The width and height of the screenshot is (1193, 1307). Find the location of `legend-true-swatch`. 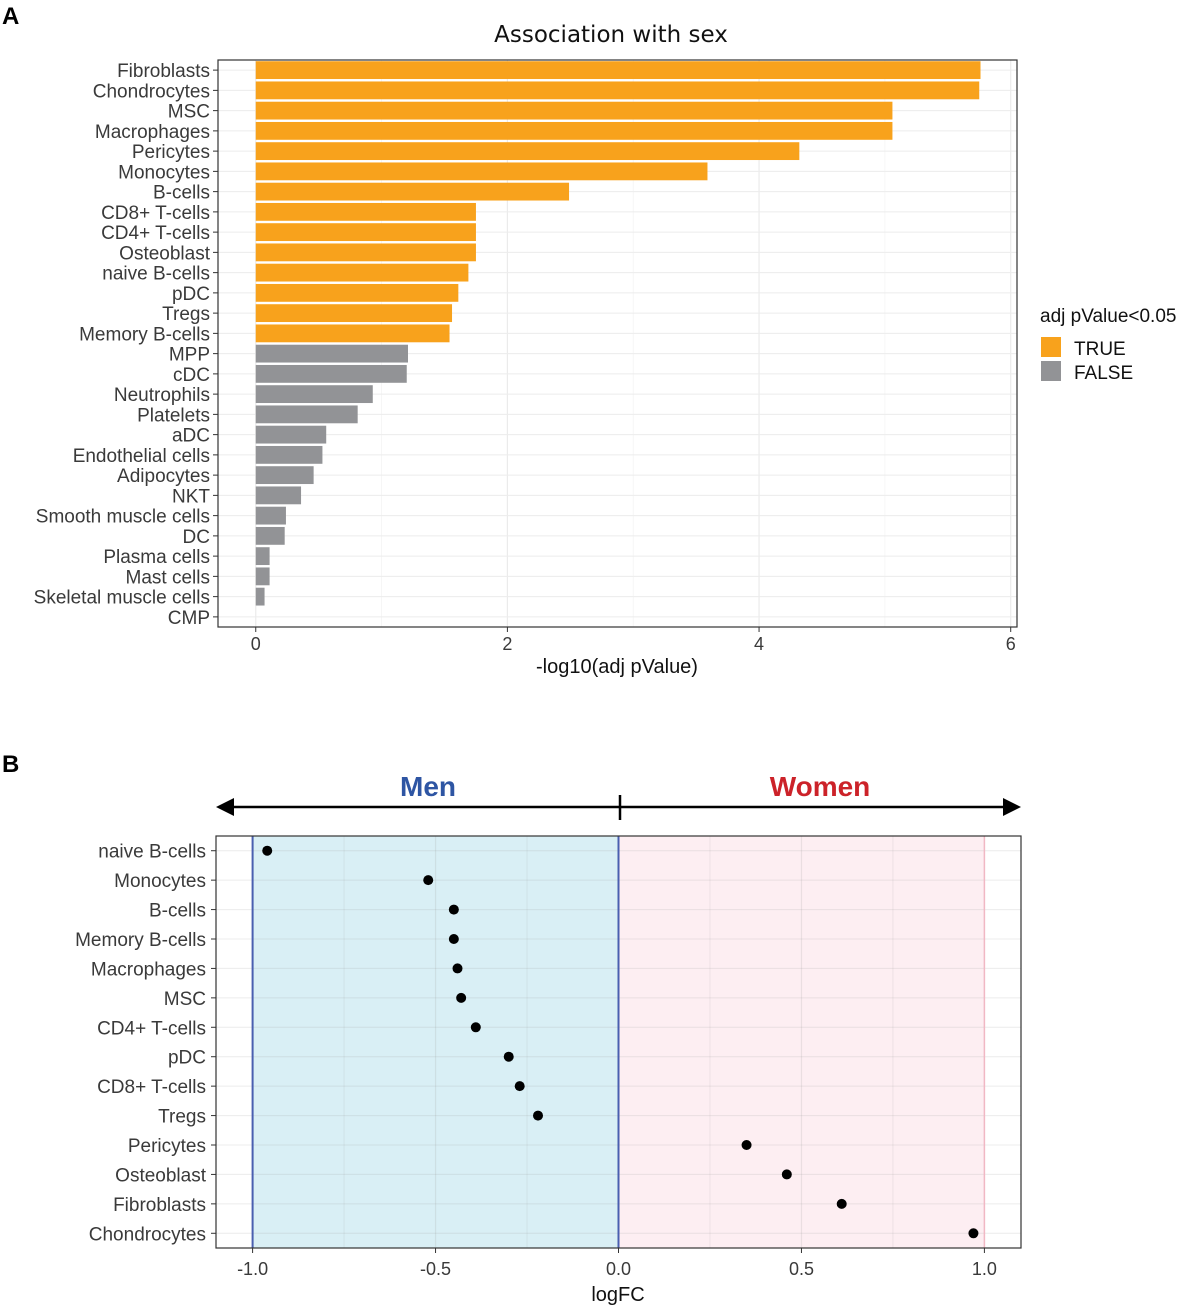

legend-true-swatch is located at coordinates (1051, 347).